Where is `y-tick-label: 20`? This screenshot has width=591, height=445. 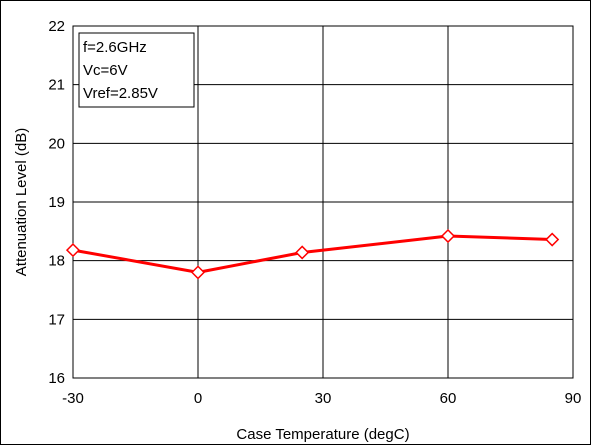 y-tick-label: 20 is located at coordinates (56, 143).